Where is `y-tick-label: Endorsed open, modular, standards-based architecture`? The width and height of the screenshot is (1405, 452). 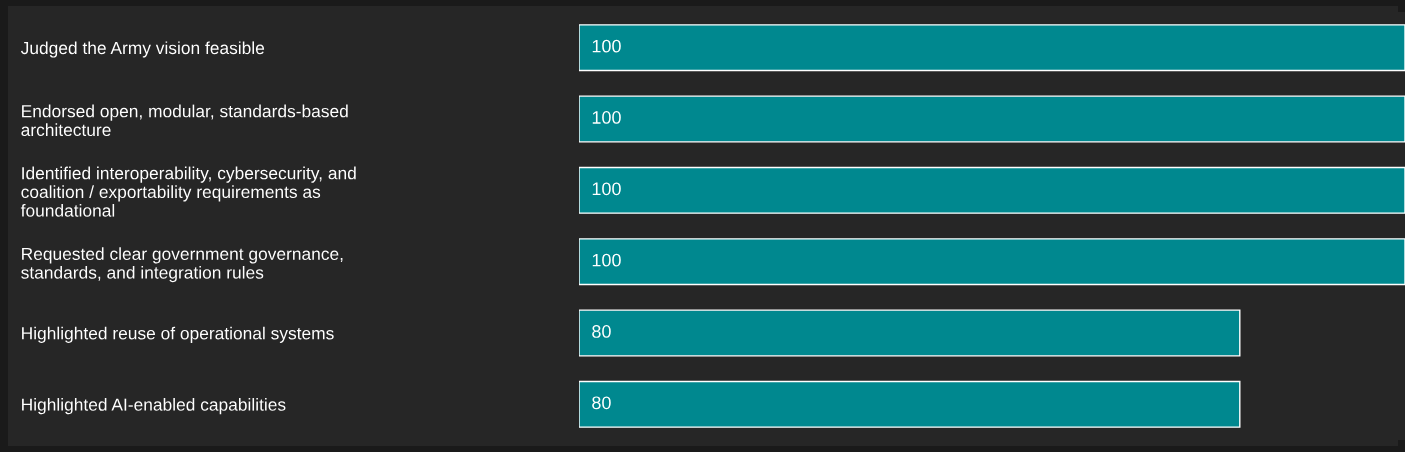
y-tick-label: Endorsed open, modular, standards-based architecture is located at coordinates (184, 120).